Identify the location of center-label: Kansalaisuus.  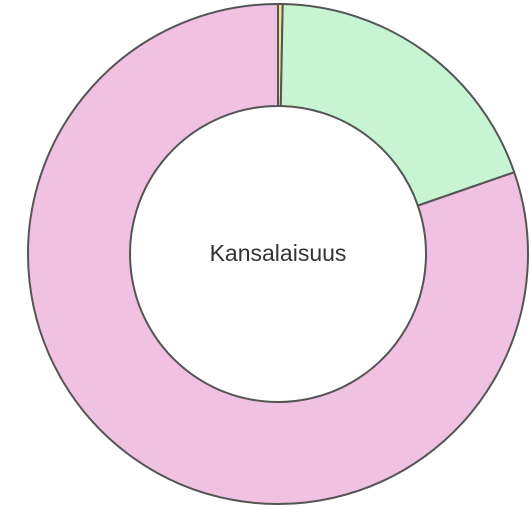
(278, 253).